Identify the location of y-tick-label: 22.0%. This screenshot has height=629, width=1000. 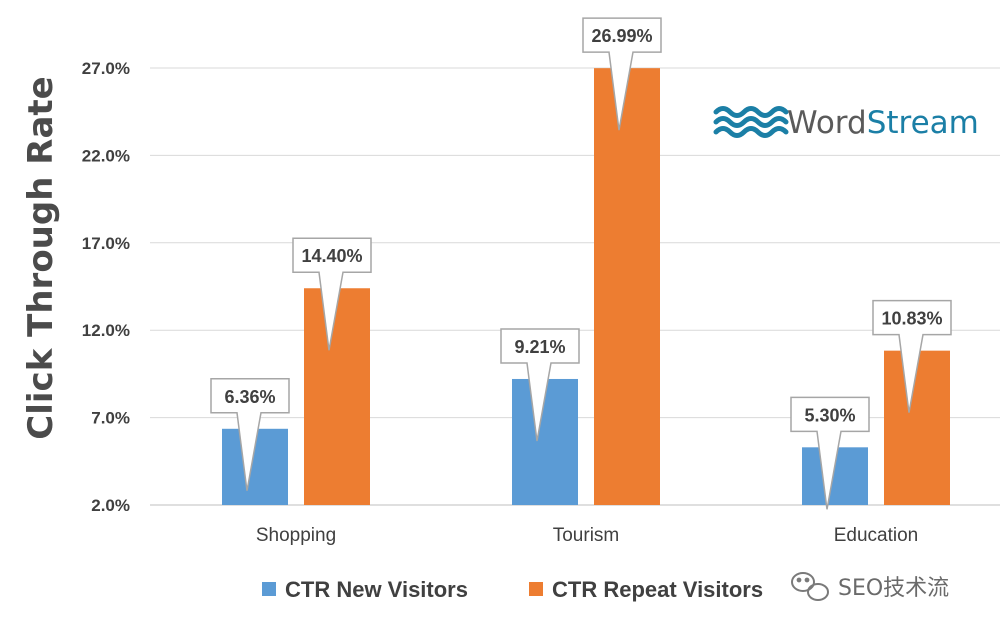
(106, 155).